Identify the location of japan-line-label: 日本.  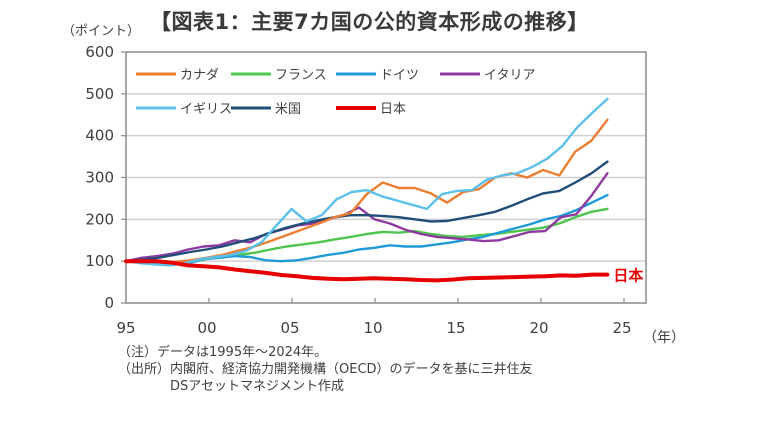
(628, 276).